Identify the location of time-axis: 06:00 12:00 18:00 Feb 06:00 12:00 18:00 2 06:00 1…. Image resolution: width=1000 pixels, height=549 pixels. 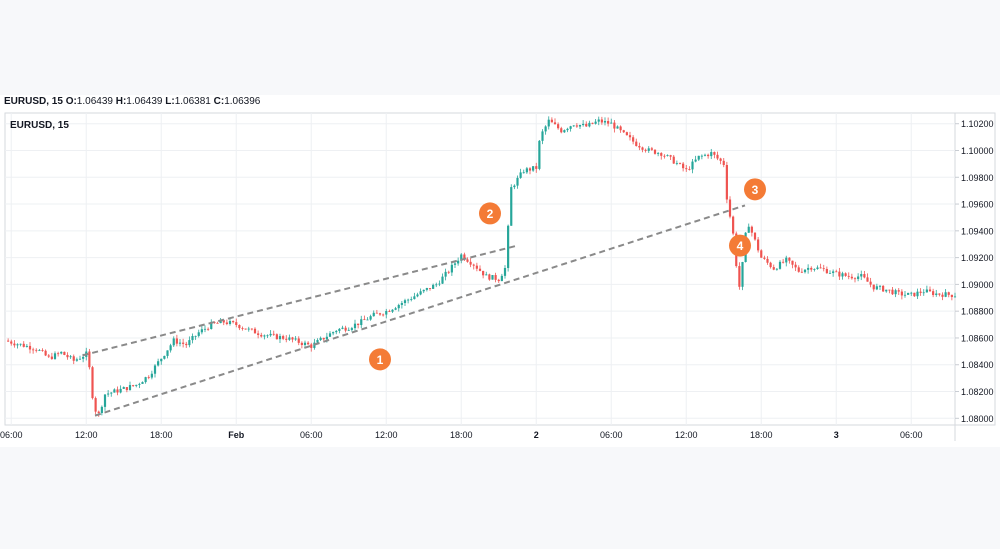
(461, 435).